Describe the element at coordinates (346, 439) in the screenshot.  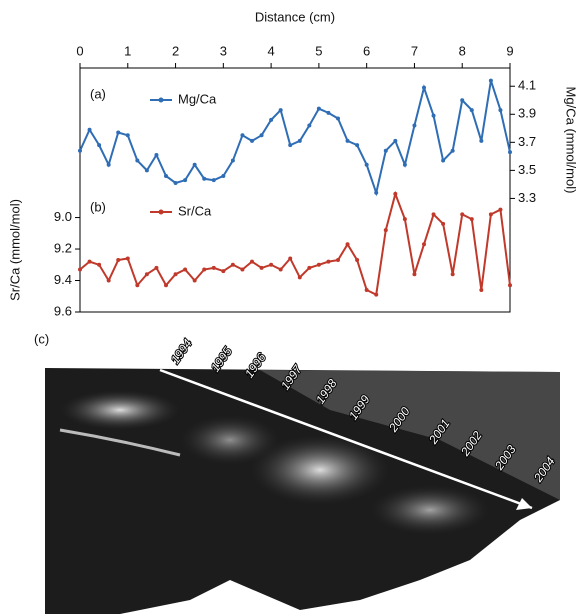
I see `arrow` at that location.